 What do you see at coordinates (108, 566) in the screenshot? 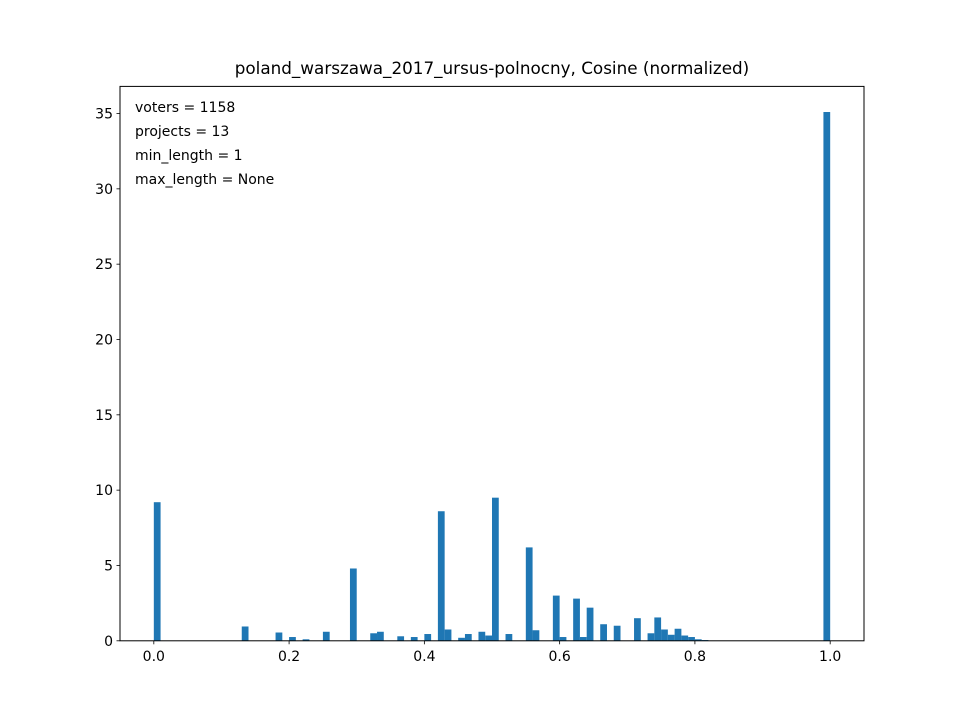
I see `y-tick-label: 5` at bounding box center [108, 566].